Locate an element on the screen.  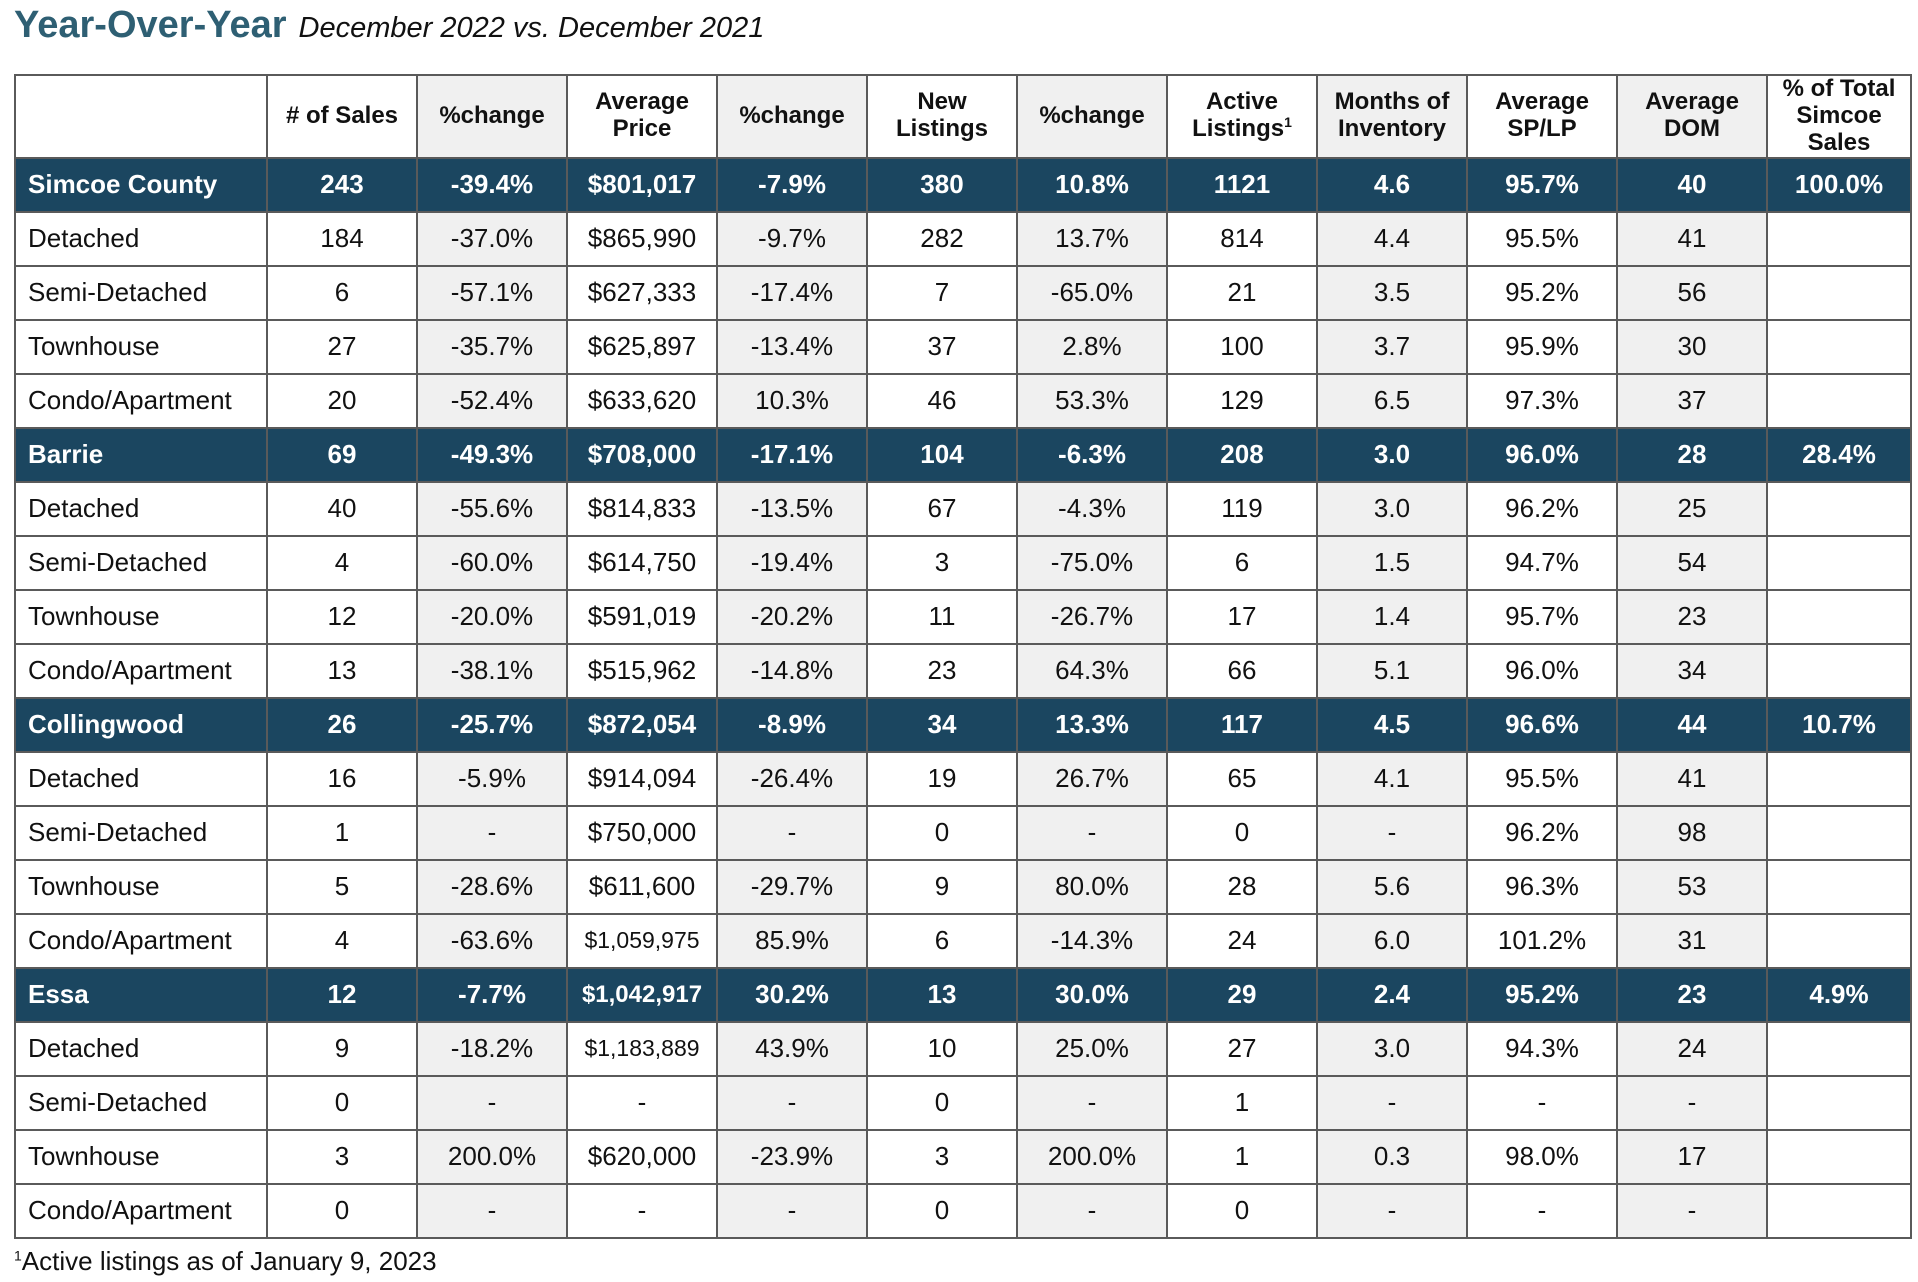
cell-months-of-inventory: 2.4 is located at coordinates (1392, 994).